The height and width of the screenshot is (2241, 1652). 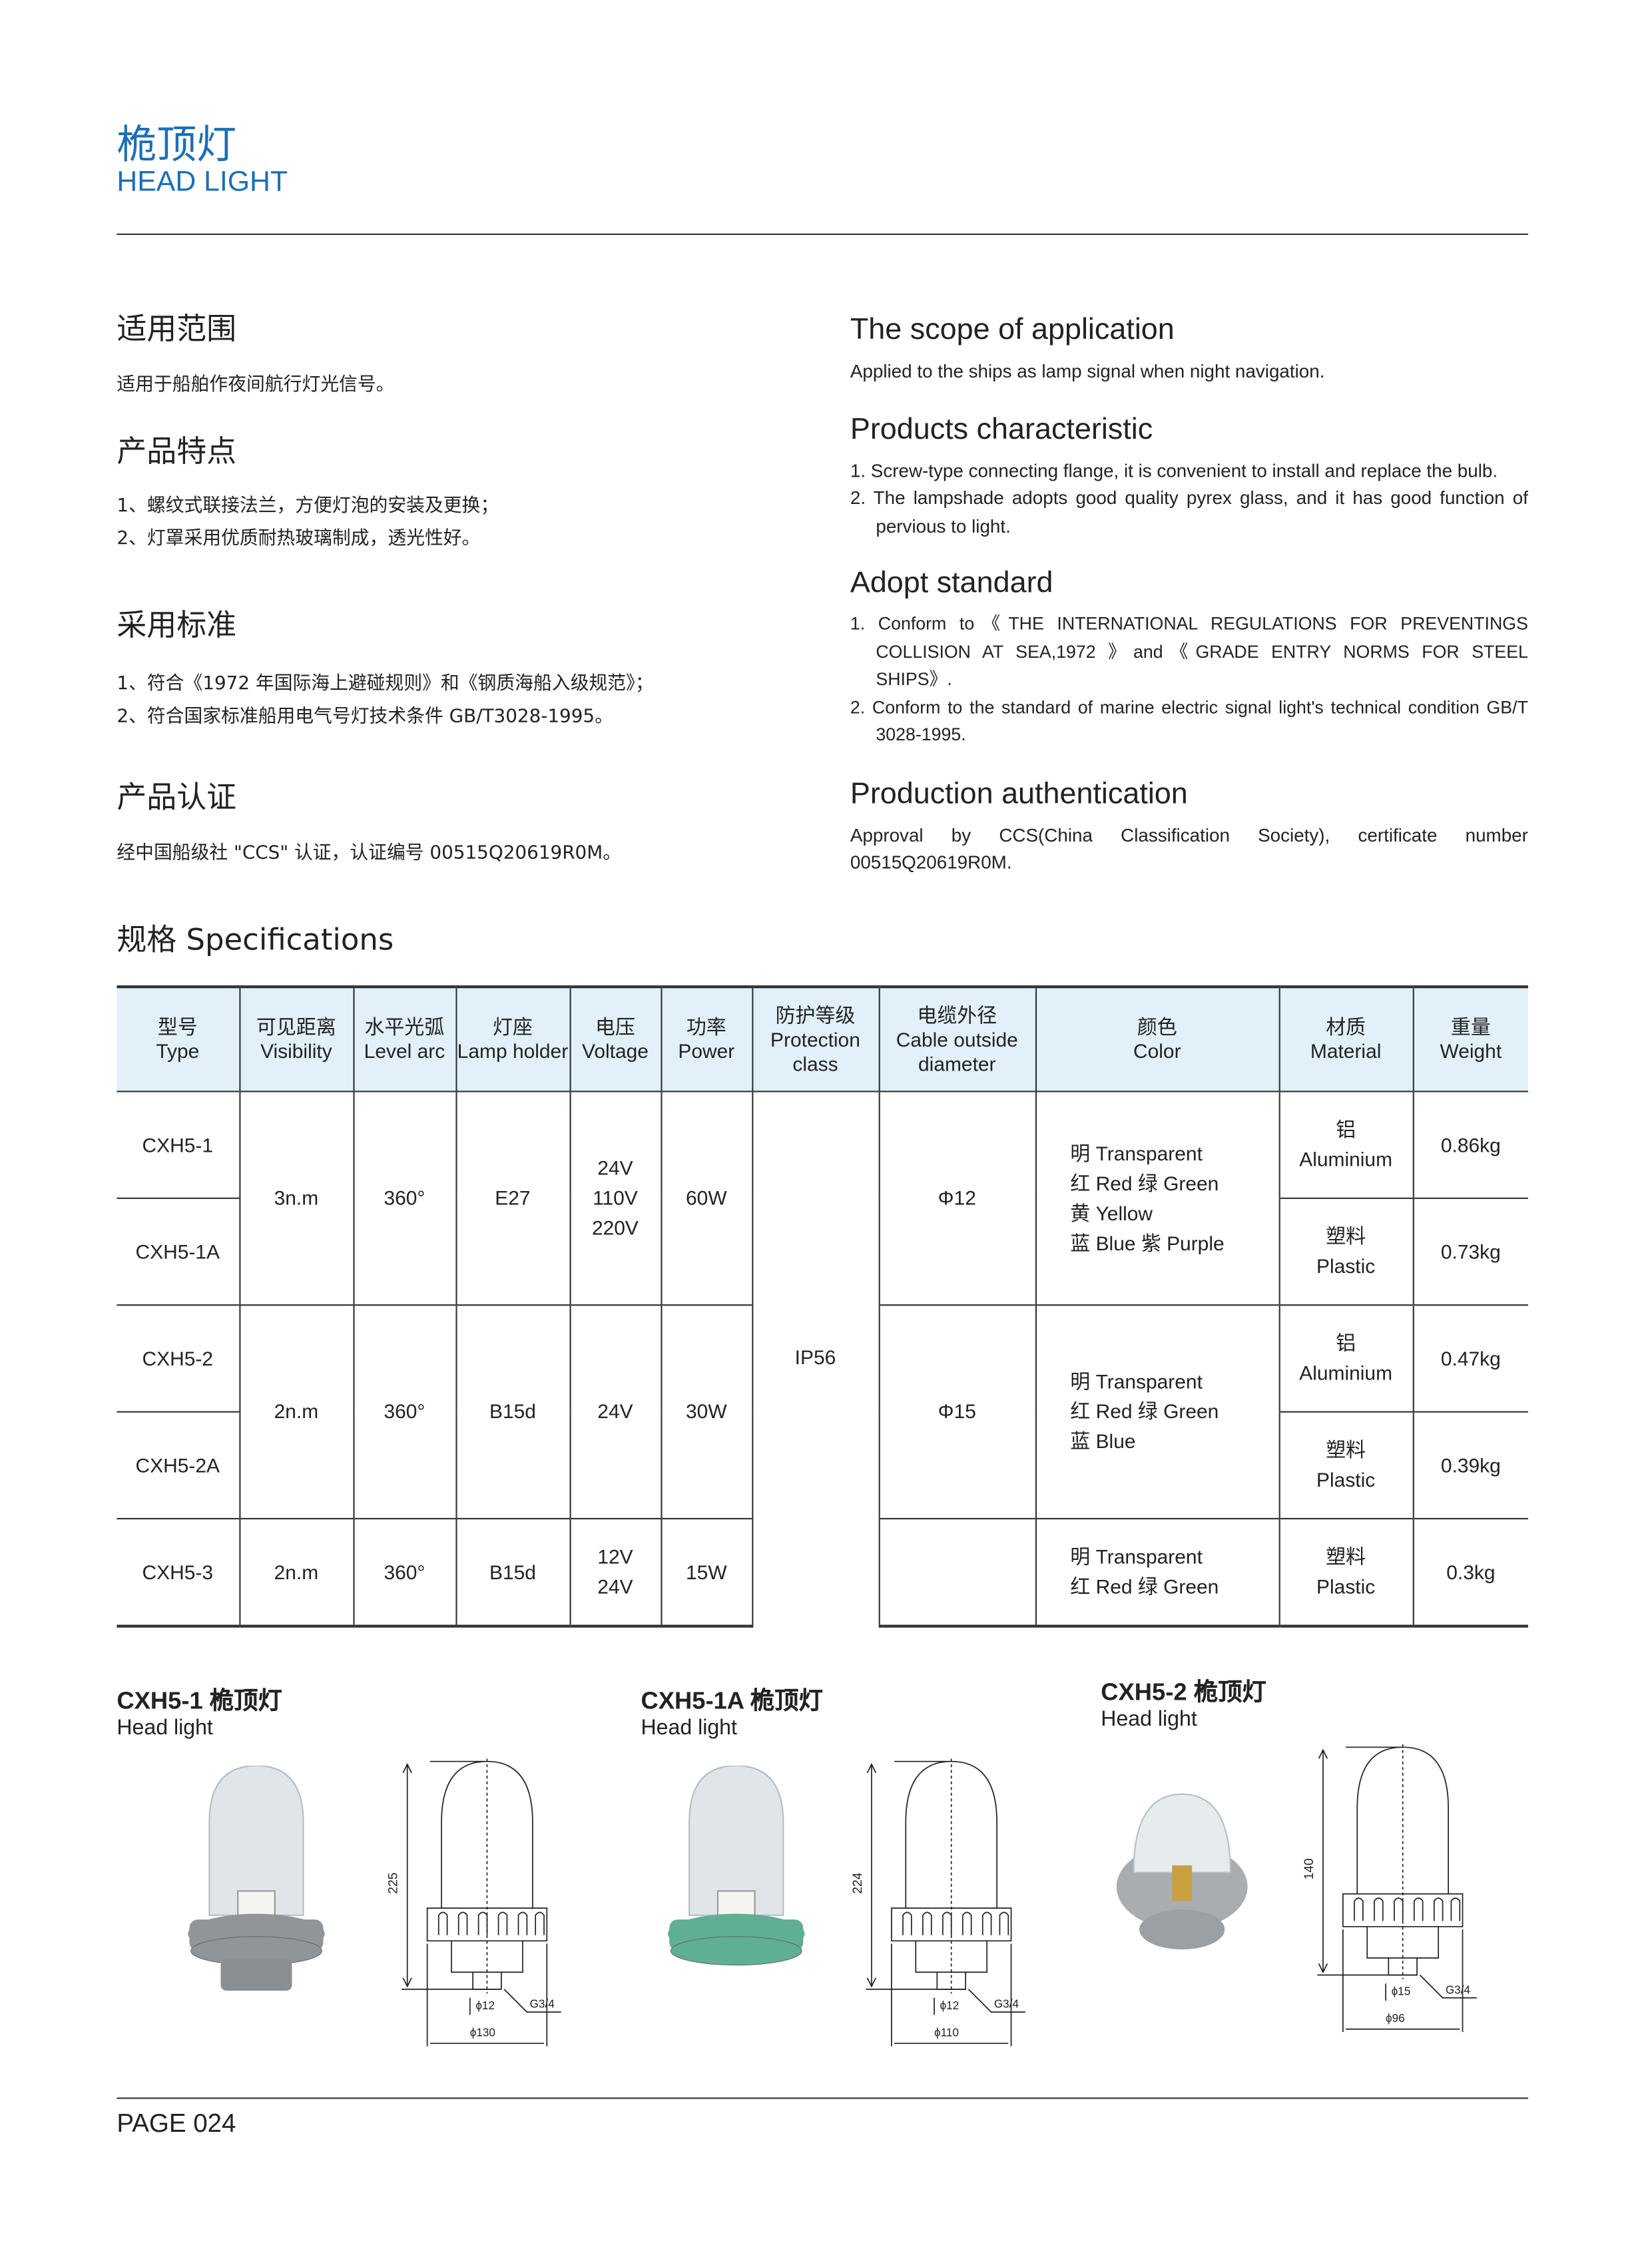 What do you see at coordinates (1471, 1051) in the screenshot?
I see `column-header-en: Weight` at bounding box center [1471, 1051].